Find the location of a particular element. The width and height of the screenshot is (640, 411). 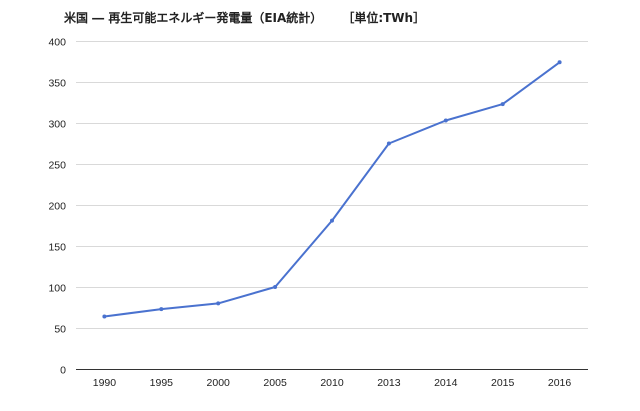

y-tick-label-50: 50 is located at coordinates (60, 330).